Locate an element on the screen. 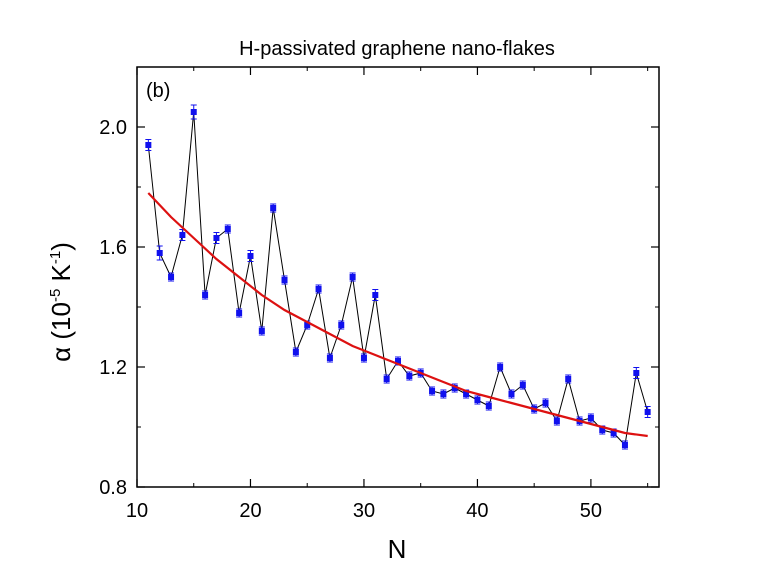  x-tick-label: 20 is located at coordinates (250, 511).